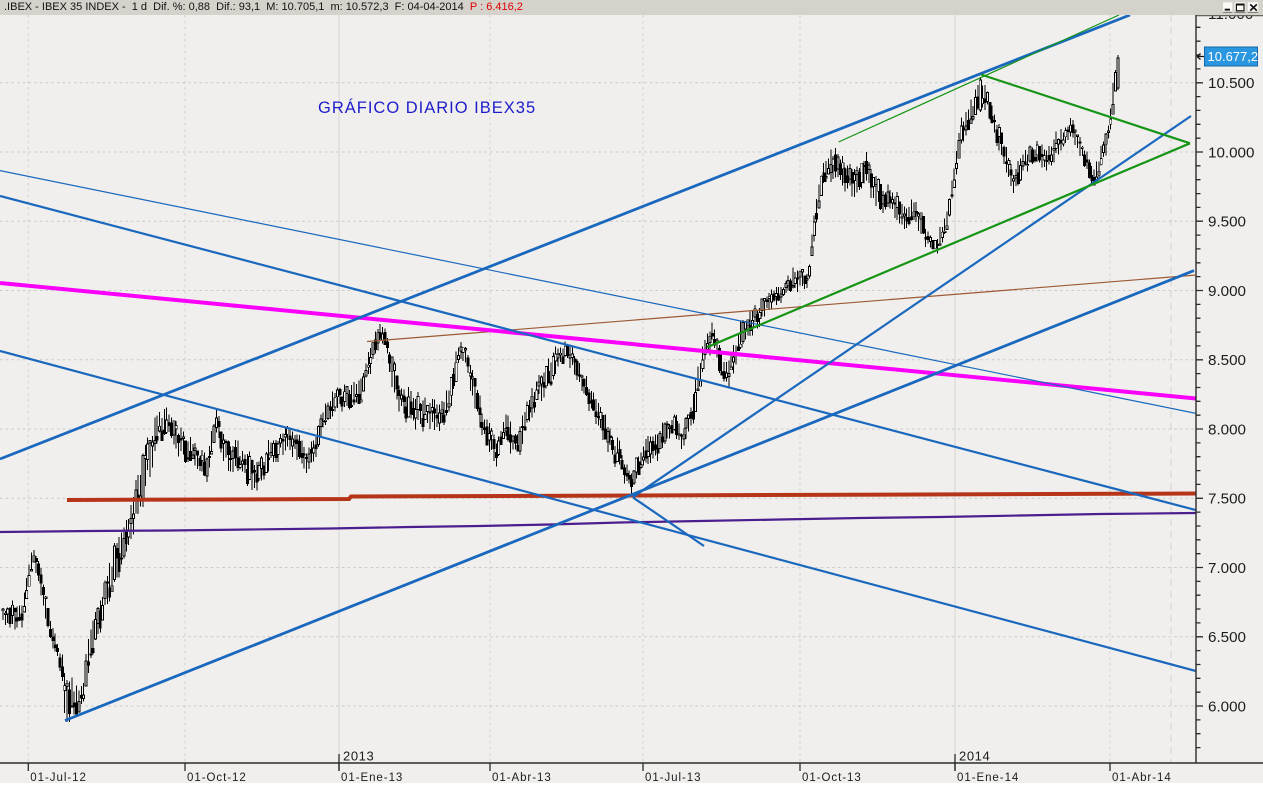  What do you see at coordinates (1142, 777) in the screenshot?
I see `svg-text: 01-Abr-14` at bounding box center [1142, 777].